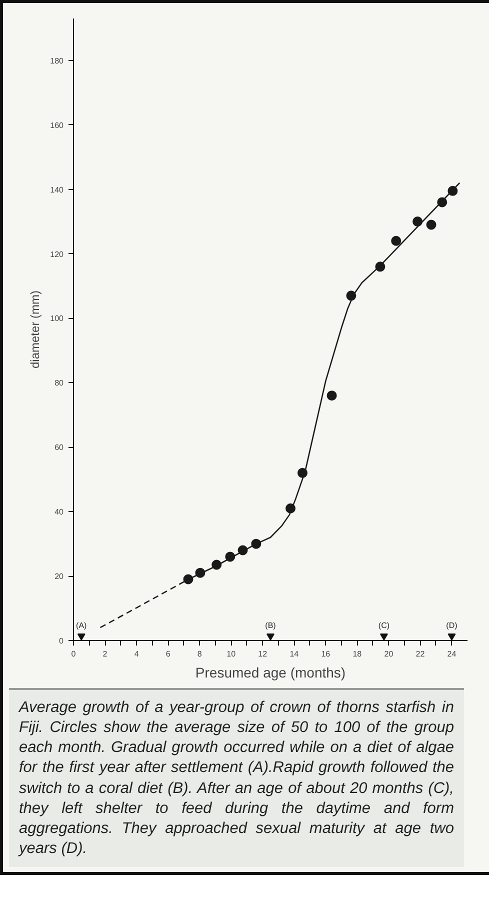 The height and width of the screenshot is (924, 489). Describe the element at coordinates (82, 625) in the screenshot. I see `annotation: (A)` at that location.